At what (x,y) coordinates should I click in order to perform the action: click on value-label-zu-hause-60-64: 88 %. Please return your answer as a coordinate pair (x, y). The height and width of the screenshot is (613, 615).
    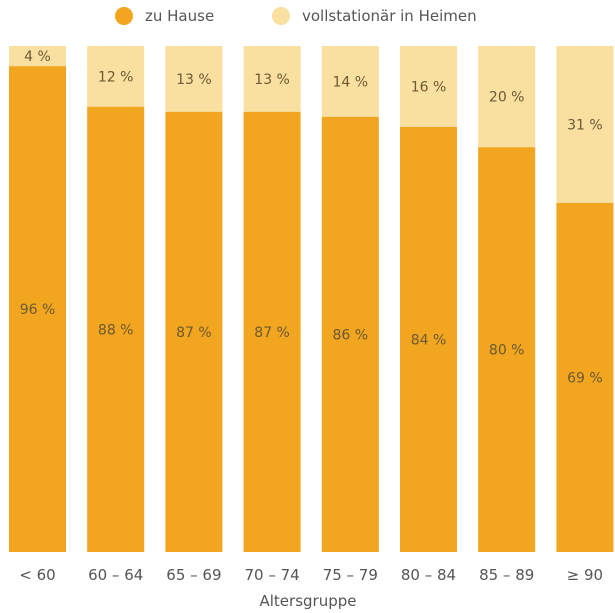
    Looking at the image, I should click on (116, 330).